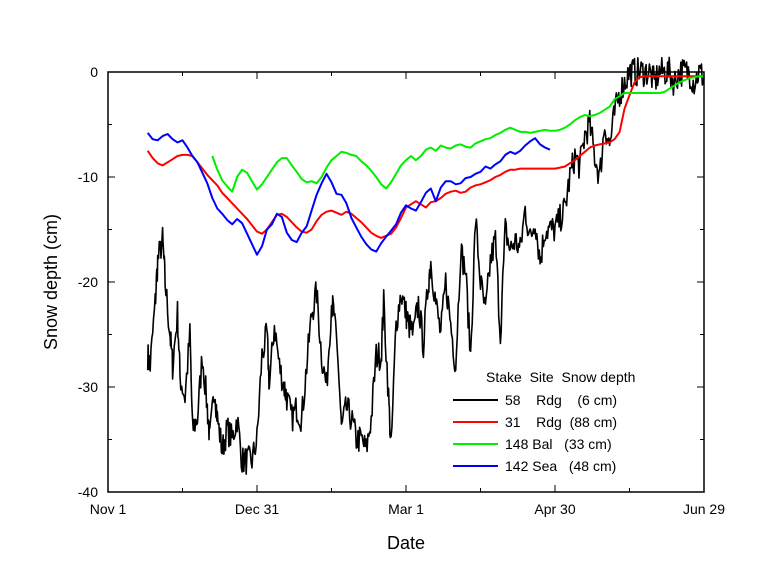 The width and height of the screenshot is (760, 570). What do you see at coordinates (560, 466) in the screenshot?
I see `legend-label-3: 142 Sea (48 cm)` at bounding box center [560, 466].